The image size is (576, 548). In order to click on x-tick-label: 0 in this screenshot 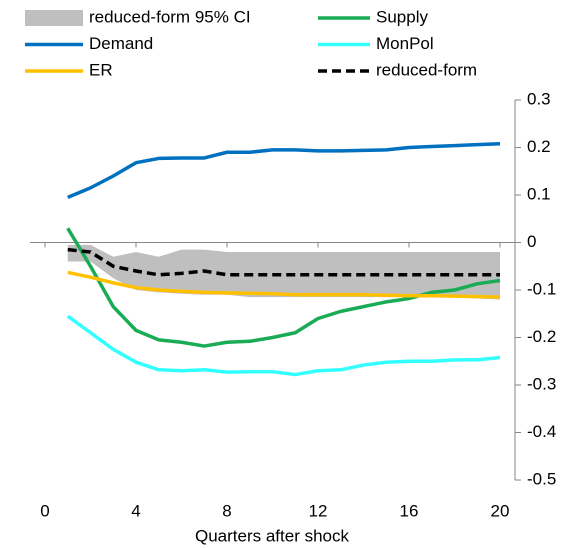, I will do `click(44, 510)`.